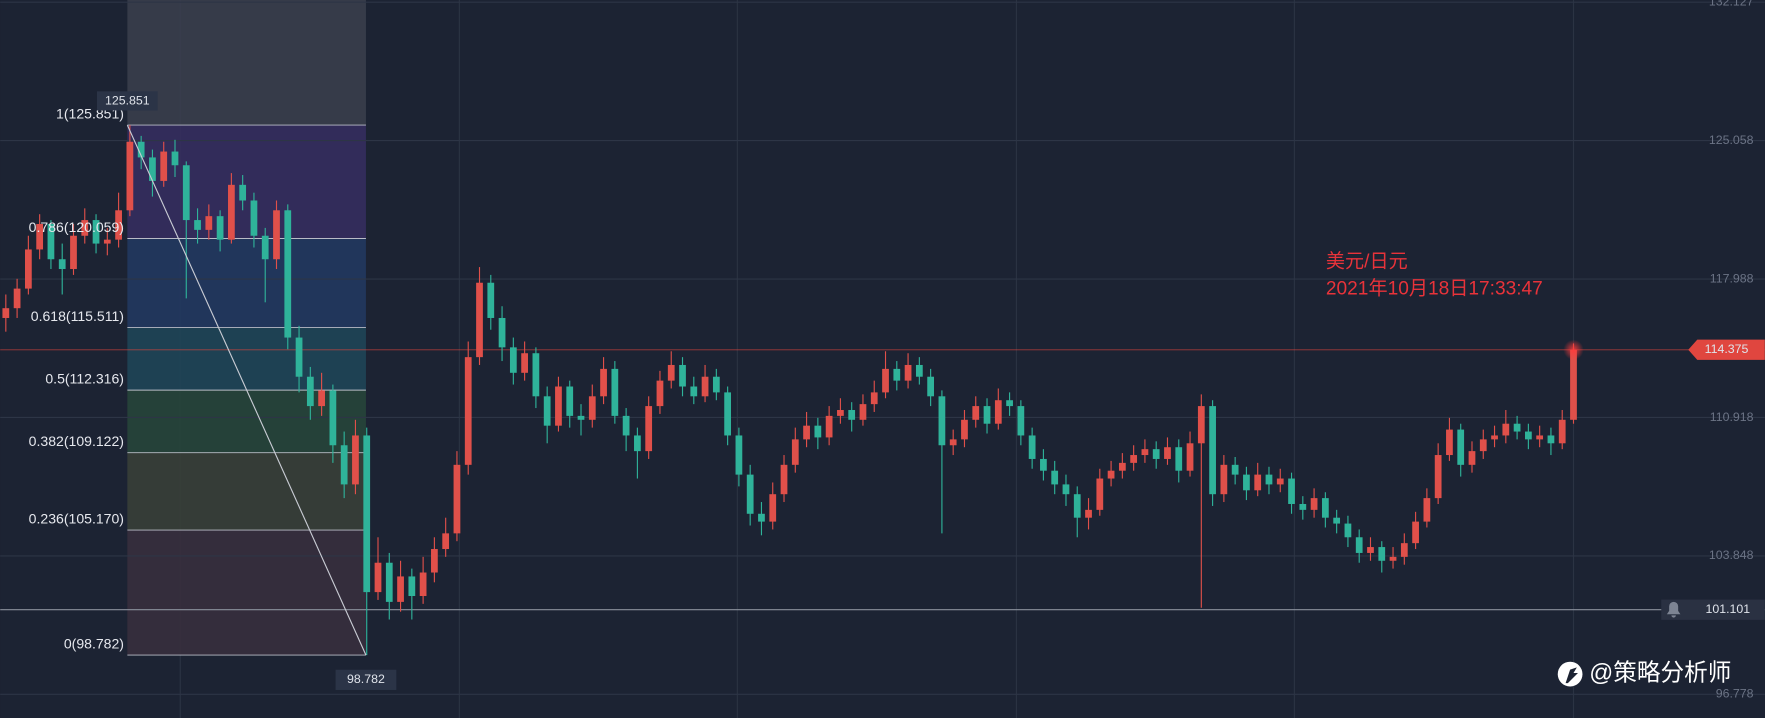 The height and width of the screenshot is (718, 1765). I want to click on low-tag: 98.782, so click(366, 679).